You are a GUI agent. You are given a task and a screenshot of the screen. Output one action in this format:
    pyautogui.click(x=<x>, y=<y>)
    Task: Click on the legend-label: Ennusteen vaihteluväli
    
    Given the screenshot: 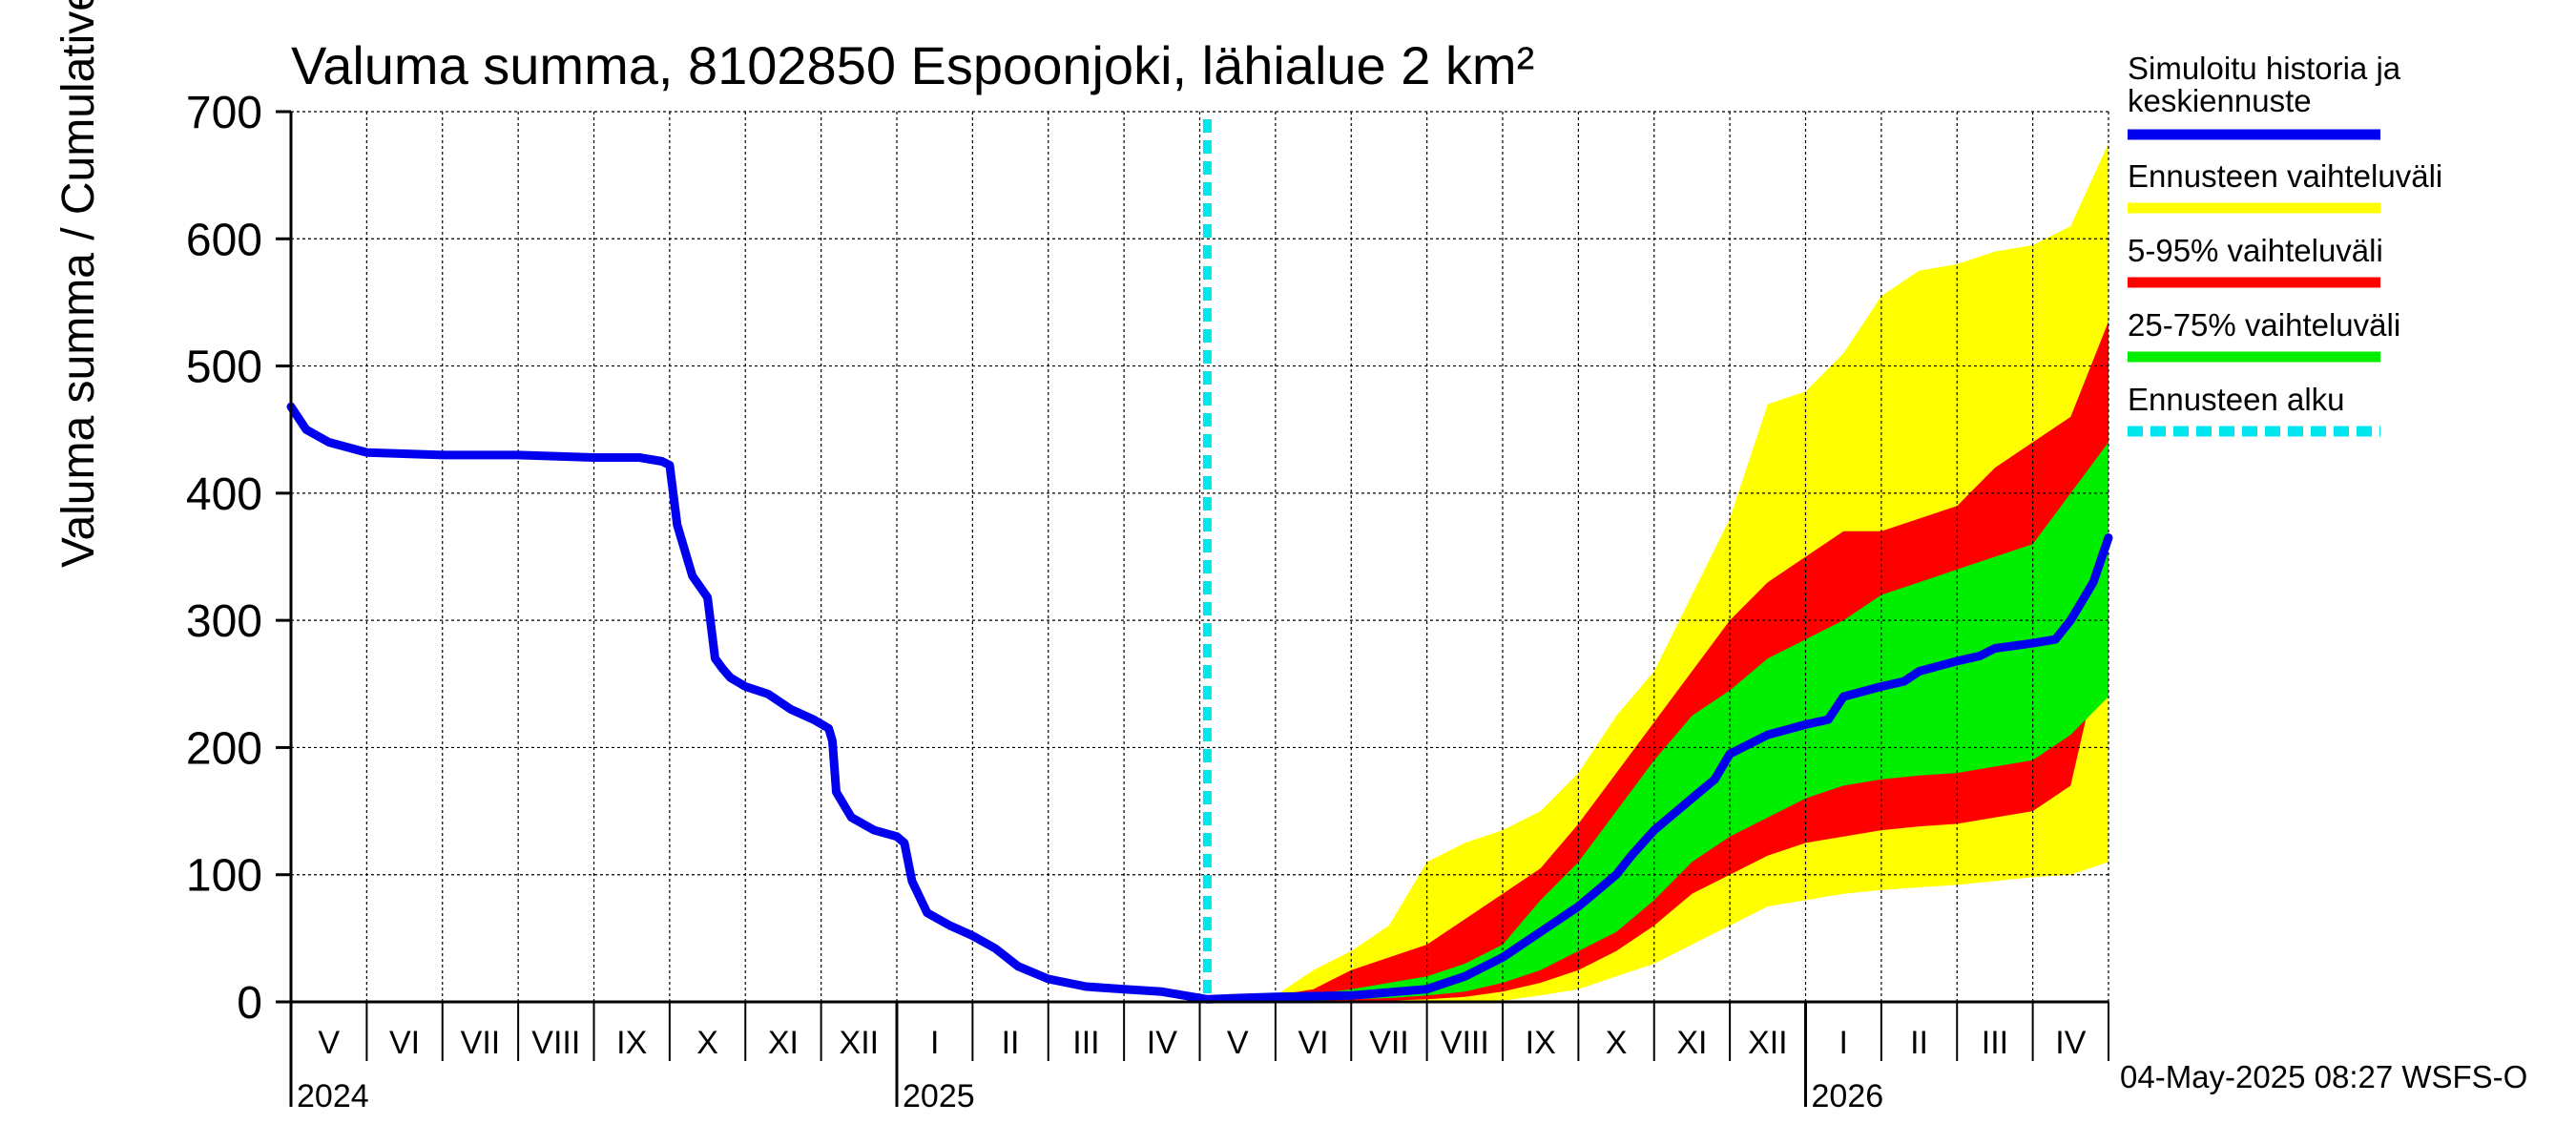 What is the action you would take?
    pyautogui.click(x=2285, y=176)
    